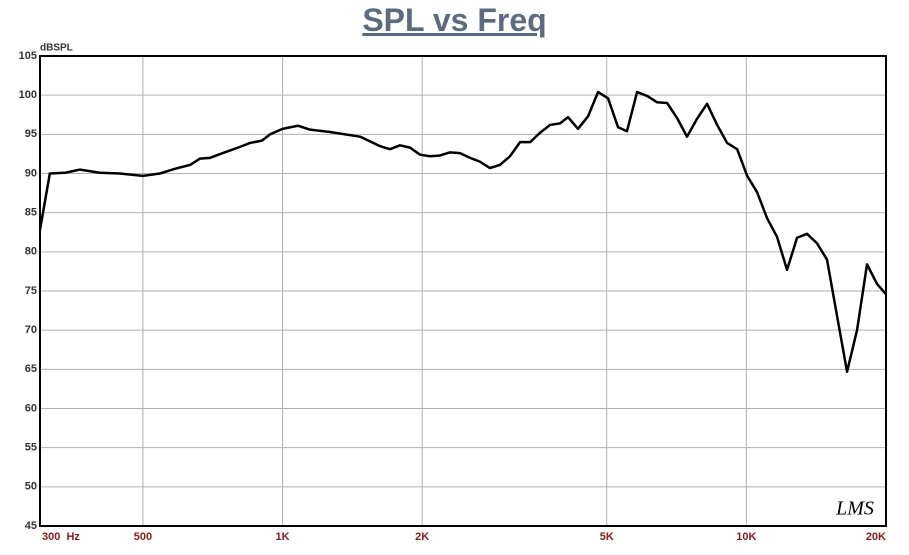 The height and width of the screenshot is (555, 909). What do you see at coordinates (31, 252) in the screenshot?
I see `y-tick-label: 80` at bounding box center [31, 252].